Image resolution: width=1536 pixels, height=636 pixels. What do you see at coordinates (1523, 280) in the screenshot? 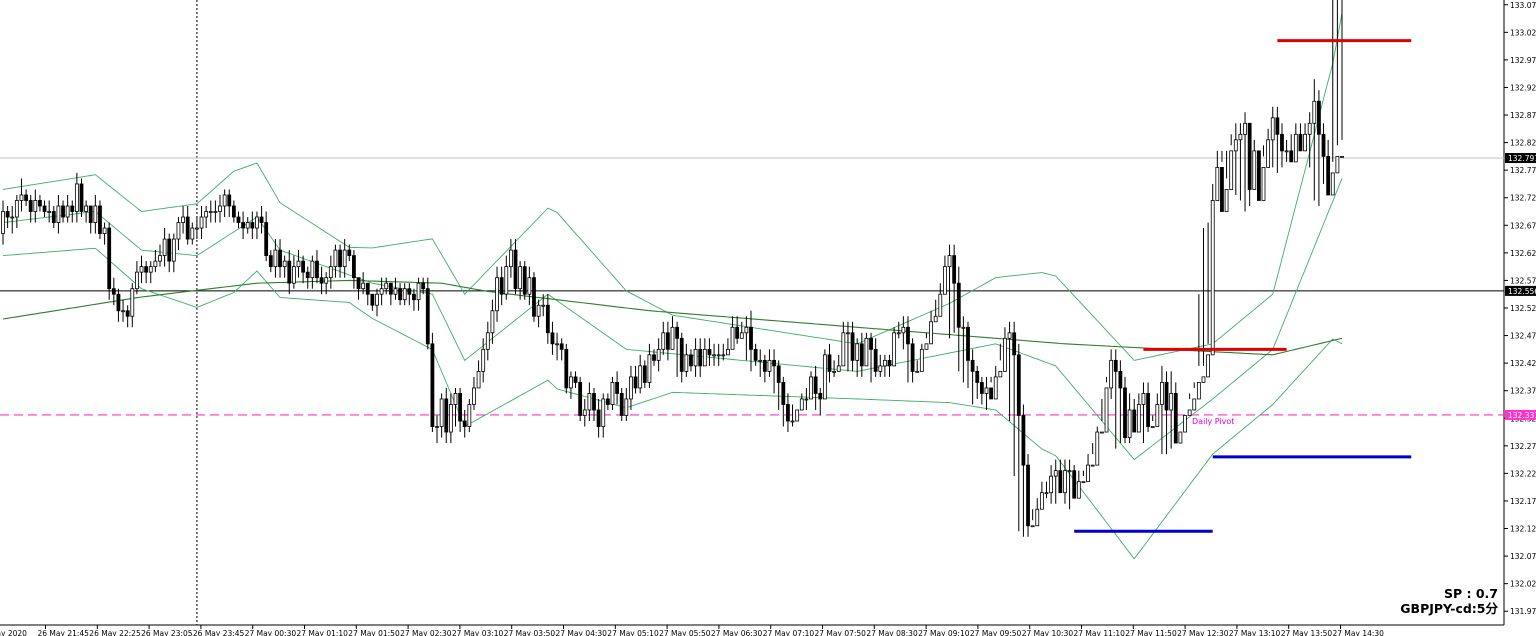
I see `price-tick-label: 132.575` at bounding box center [1523, 280].